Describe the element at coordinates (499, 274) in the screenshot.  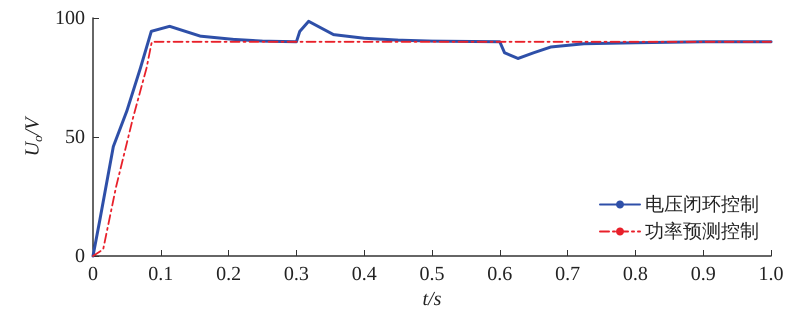
I see `x-tick-label: 0.6` at that location.